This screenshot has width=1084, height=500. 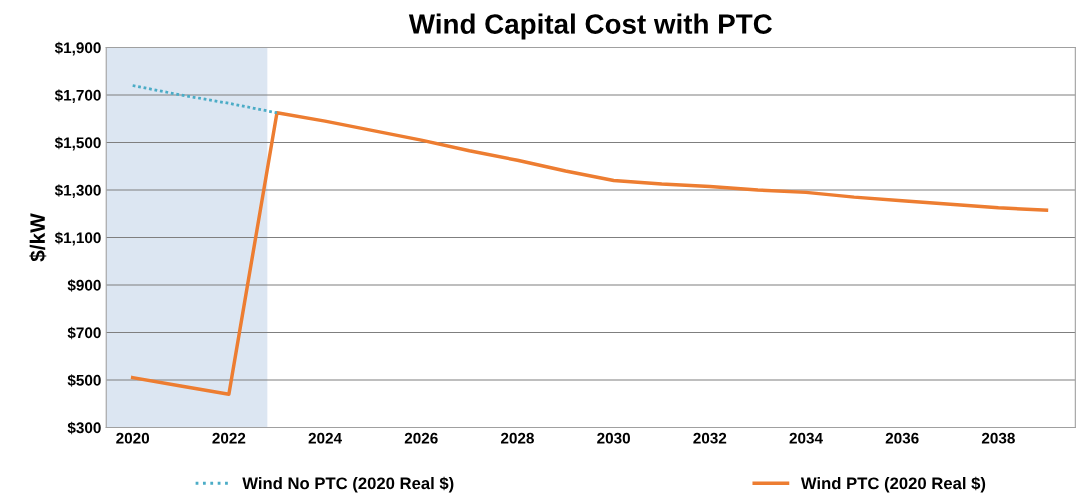 What do you see at coordinates (902, 438) in the screenshot?
I see `x-tick-label: 2036` at bounding box center [902, 438].